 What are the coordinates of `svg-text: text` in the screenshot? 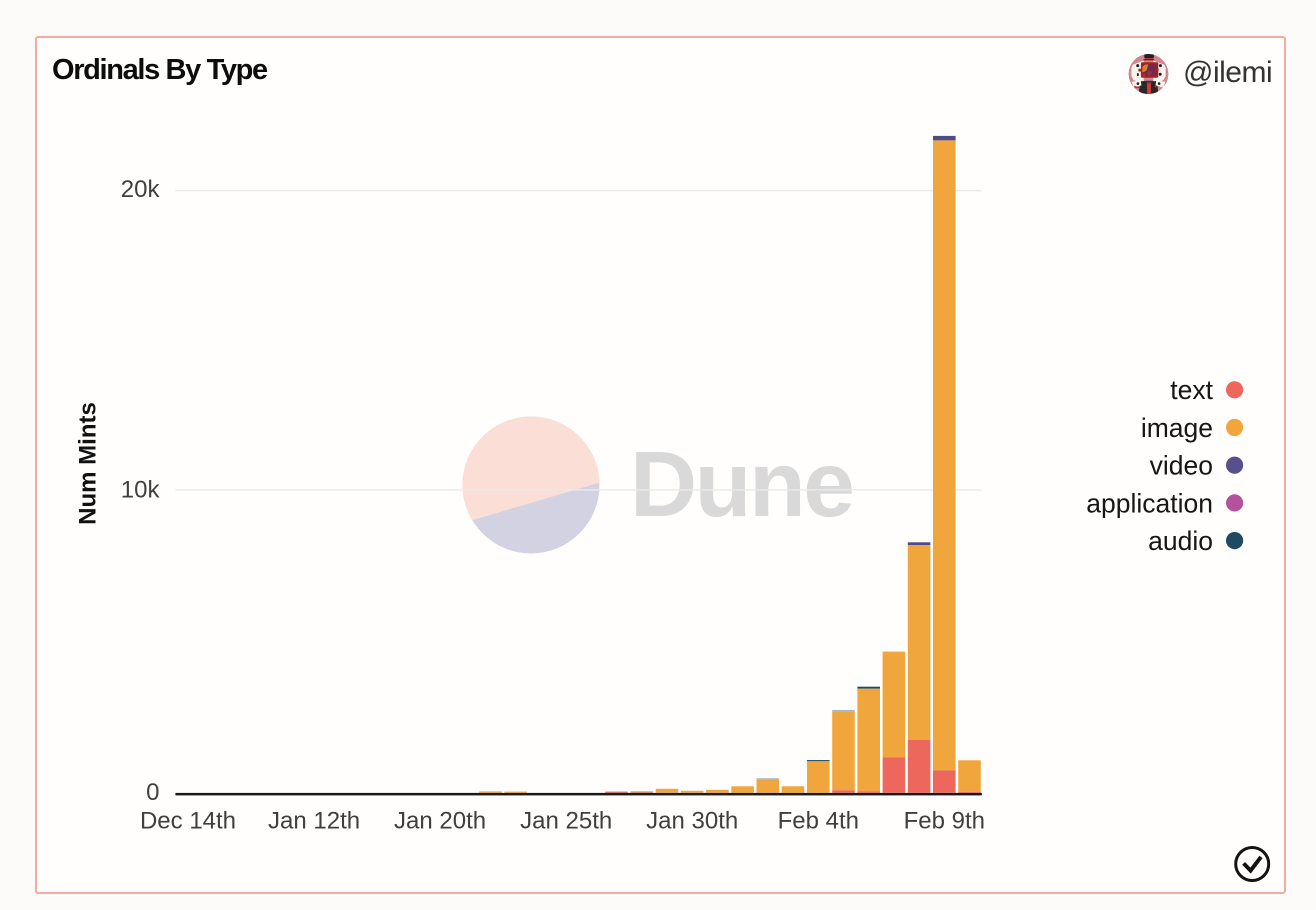 It's located at (1191, 390).